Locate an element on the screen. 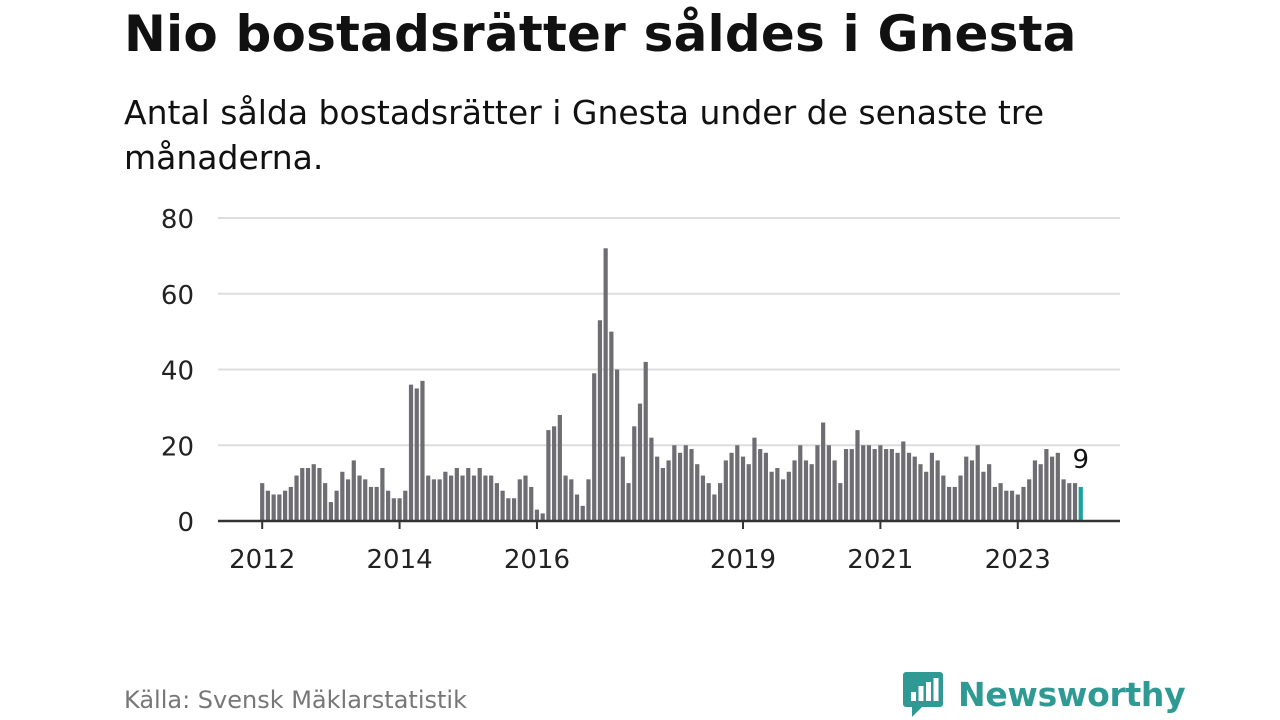 The height and width of the screenshot is (720, 1280). y-tick-label: 0 is located at coordinates (185, 523).